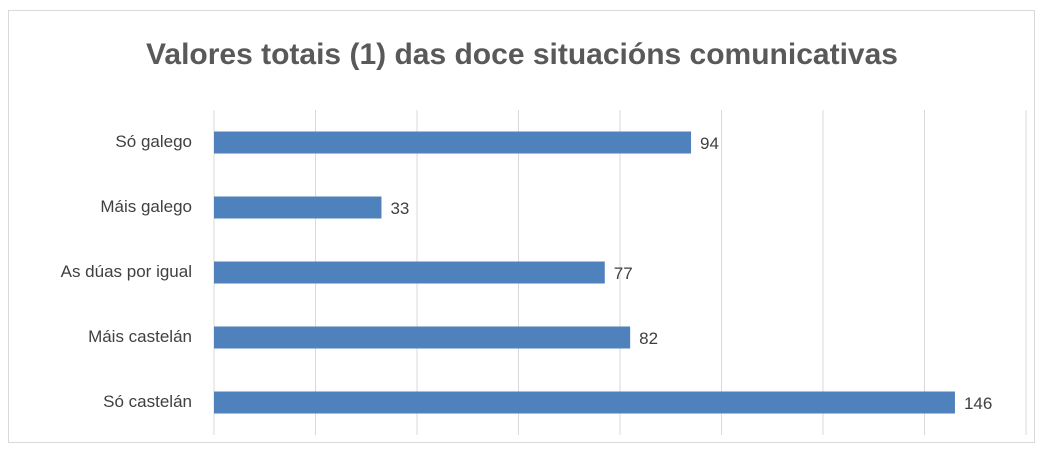  I want to click on data-label: 82, so click(648, 338).